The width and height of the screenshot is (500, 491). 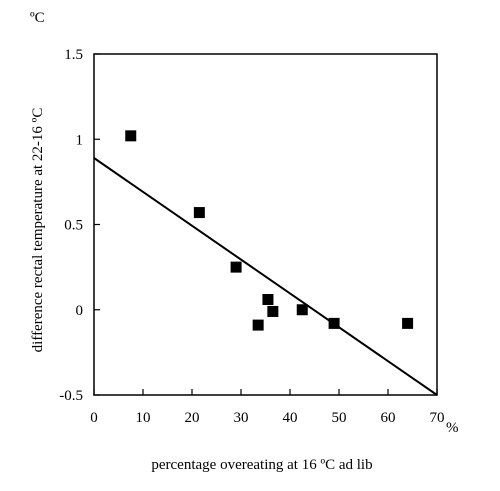 What do you see at coordinates (94, 418) in the screenshot?
I see `x-tick-label: 0` at bounding box center [94, 418].